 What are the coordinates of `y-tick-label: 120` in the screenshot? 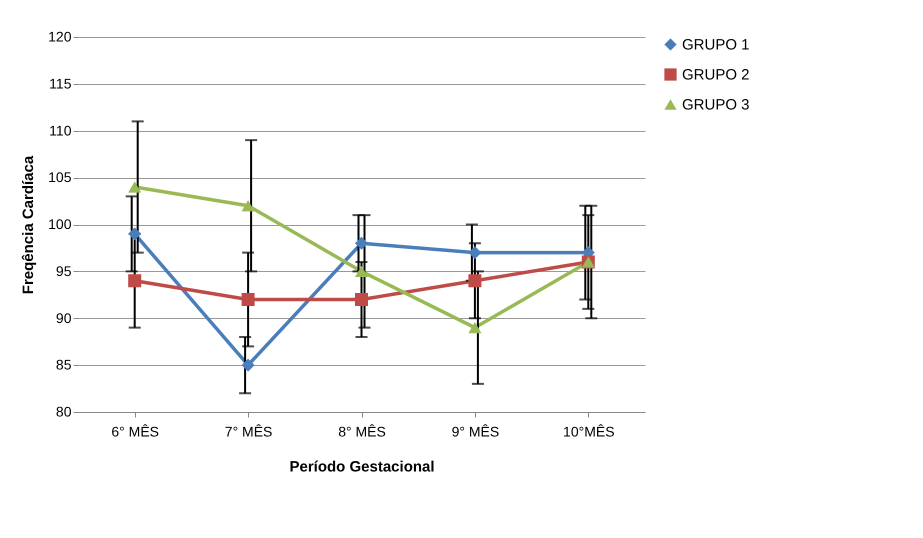 It's located at (60, 36).